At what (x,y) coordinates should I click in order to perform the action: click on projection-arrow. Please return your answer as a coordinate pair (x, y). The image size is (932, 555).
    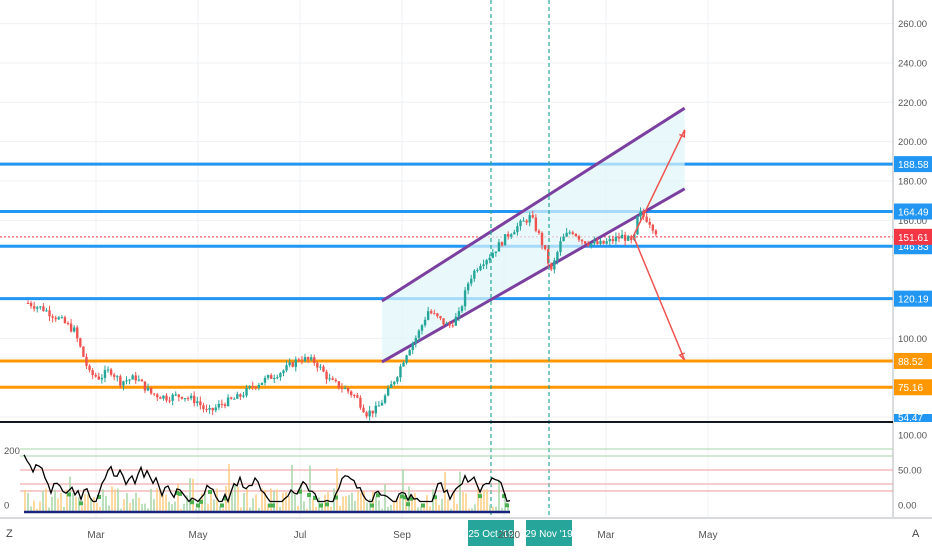
    Looking at the image, I should click on (659, 183).